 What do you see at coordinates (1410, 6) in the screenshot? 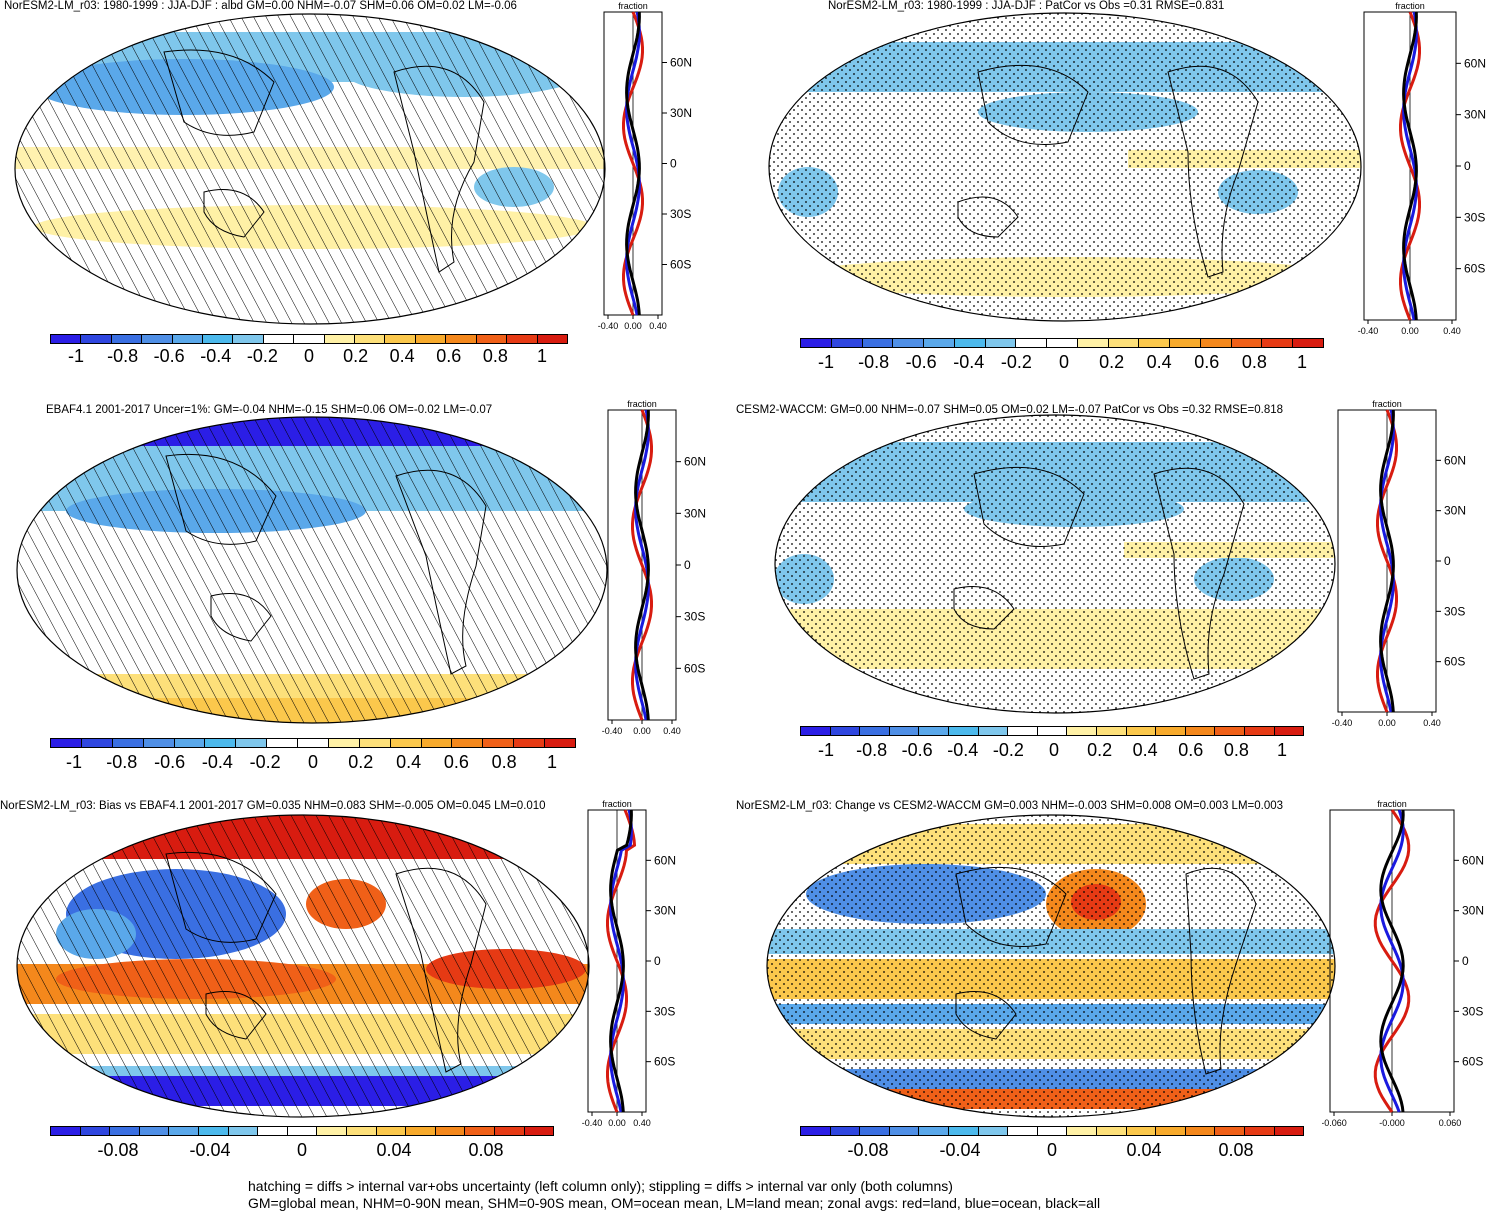
I see `zonal-axis-label: fraction` at bounding box center [1410, 6].